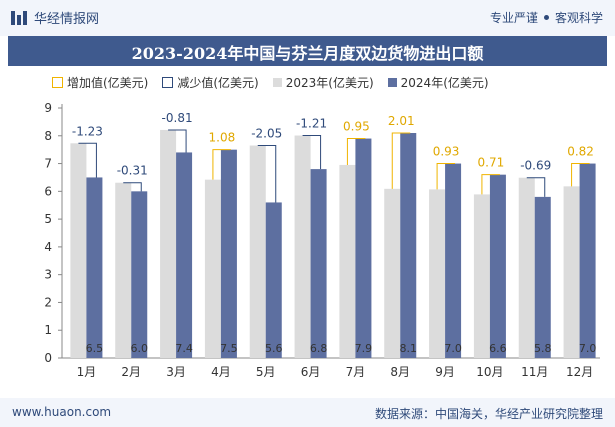  What do you see at coordinates (19, 17) in the screenshot?
I see `brand-logo-icon` at bounding box center [19, 17].